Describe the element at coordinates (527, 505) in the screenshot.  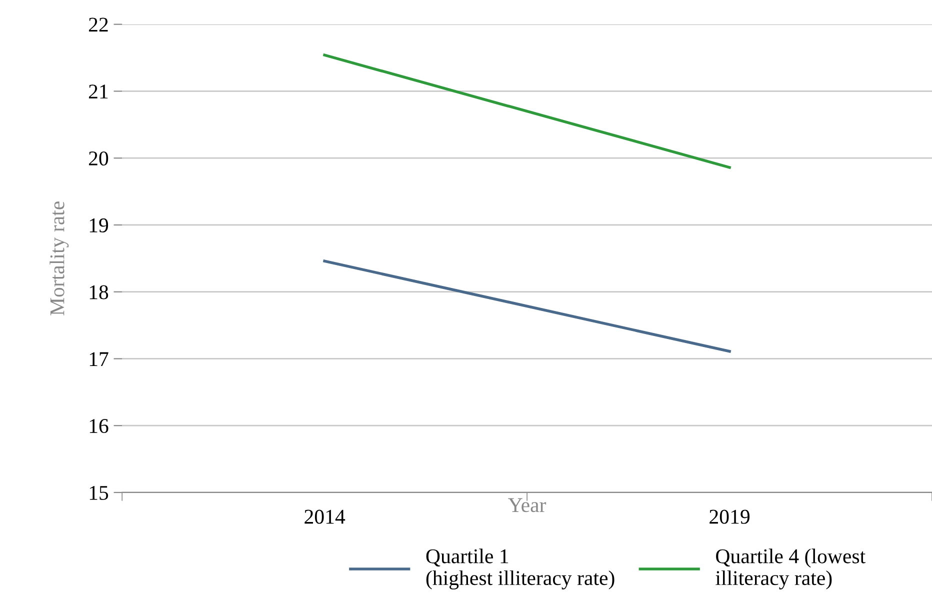
I see `x-axis-title: Year` at that location.